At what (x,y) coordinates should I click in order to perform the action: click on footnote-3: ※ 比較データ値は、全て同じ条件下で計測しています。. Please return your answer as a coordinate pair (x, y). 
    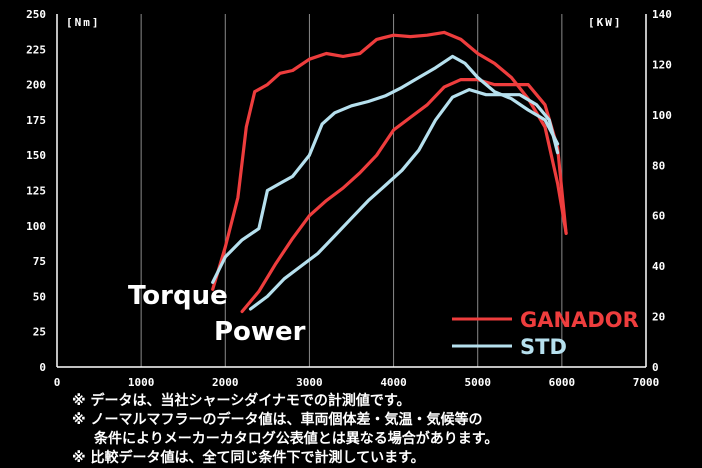
    Looking at the image, I should click on (248, 458).